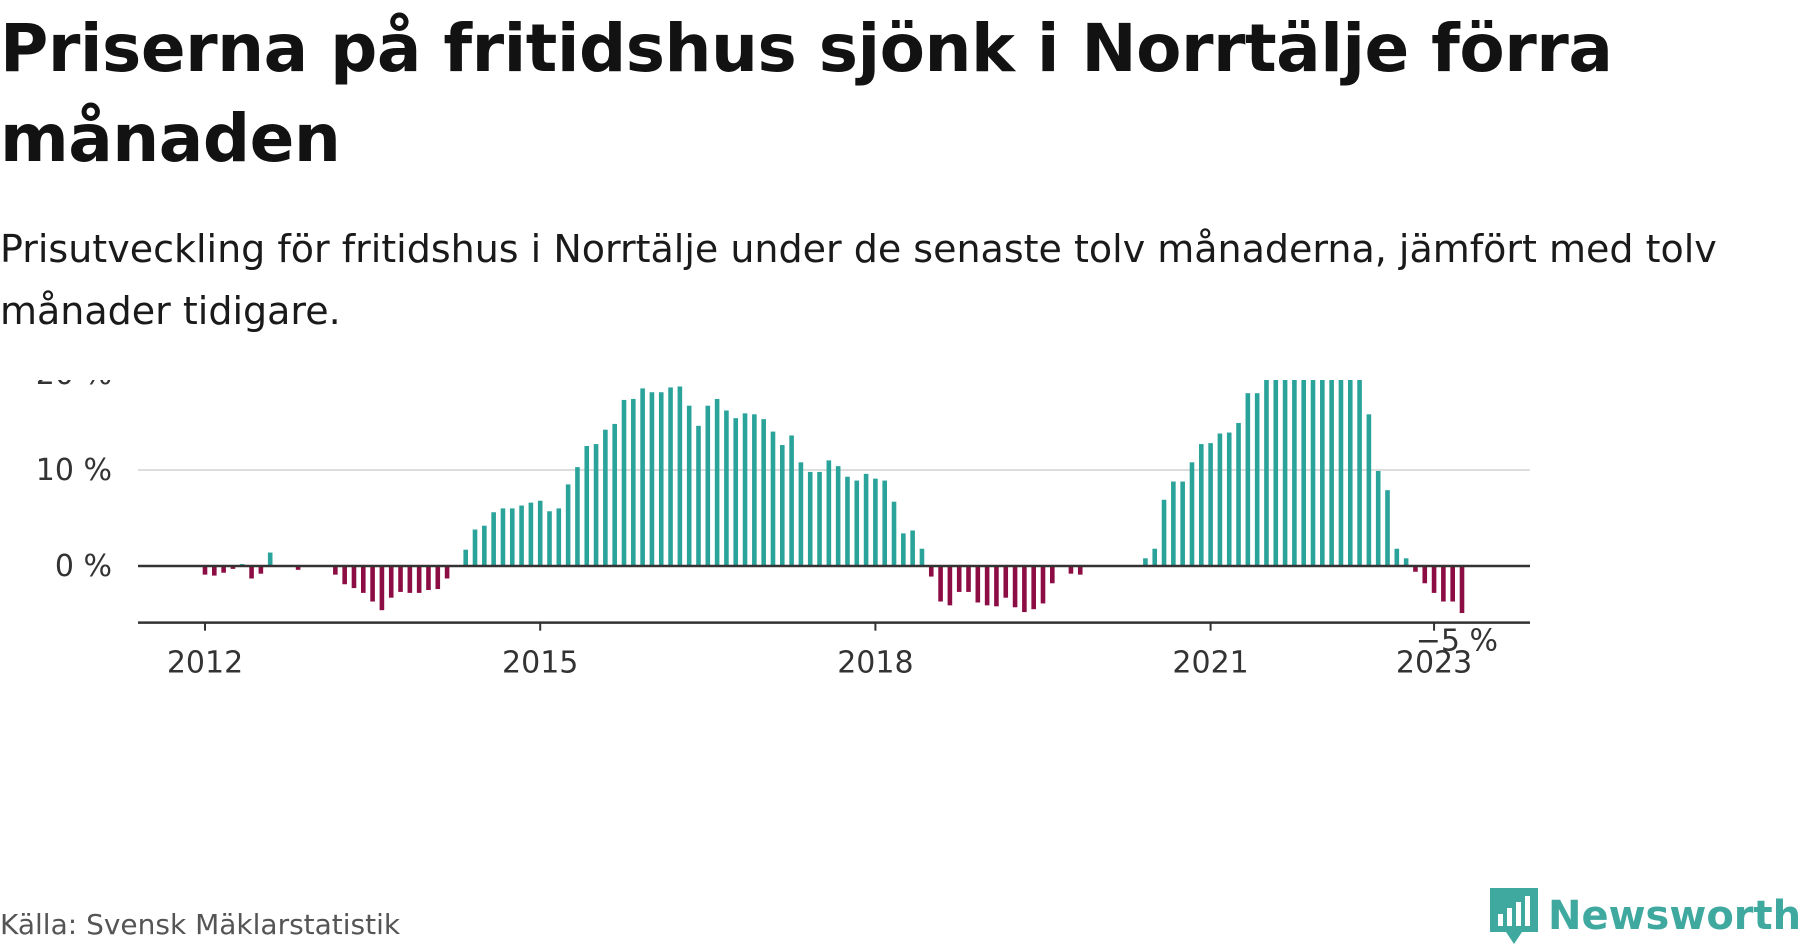 The width and height of the screenshot is (1800, 948). Describe the element at coordinates (1457, 641) in the screenshot. I see `last-value-label: −5 %` at that location.